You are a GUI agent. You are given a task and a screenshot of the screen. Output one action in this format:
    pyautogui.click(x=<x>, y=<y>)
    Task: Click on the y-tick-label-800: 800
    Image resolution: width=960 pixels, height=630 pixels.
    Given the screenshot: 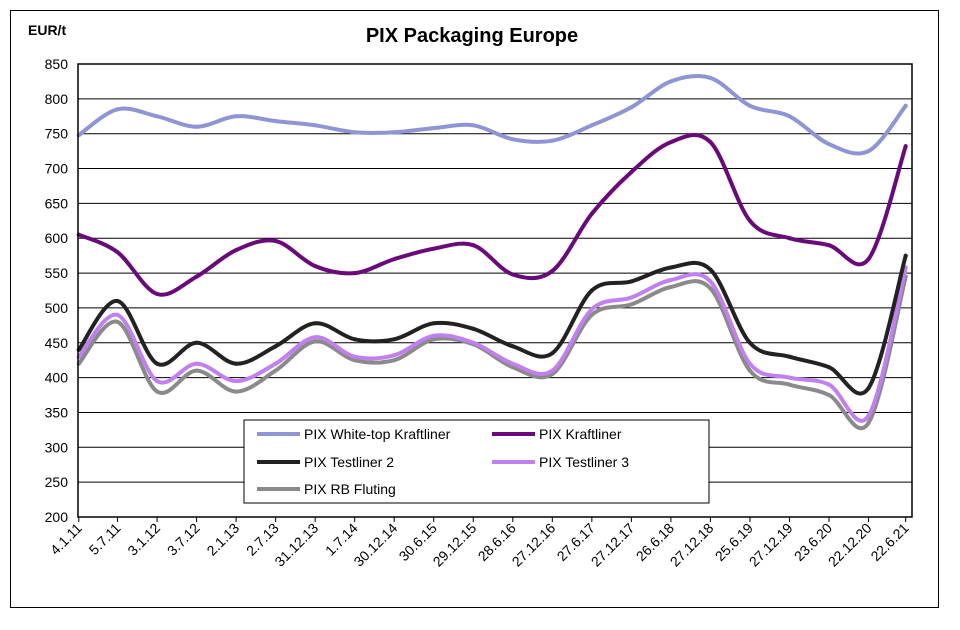 What is the action you would take?
    pyautogui.click(x=57, y=99)
    